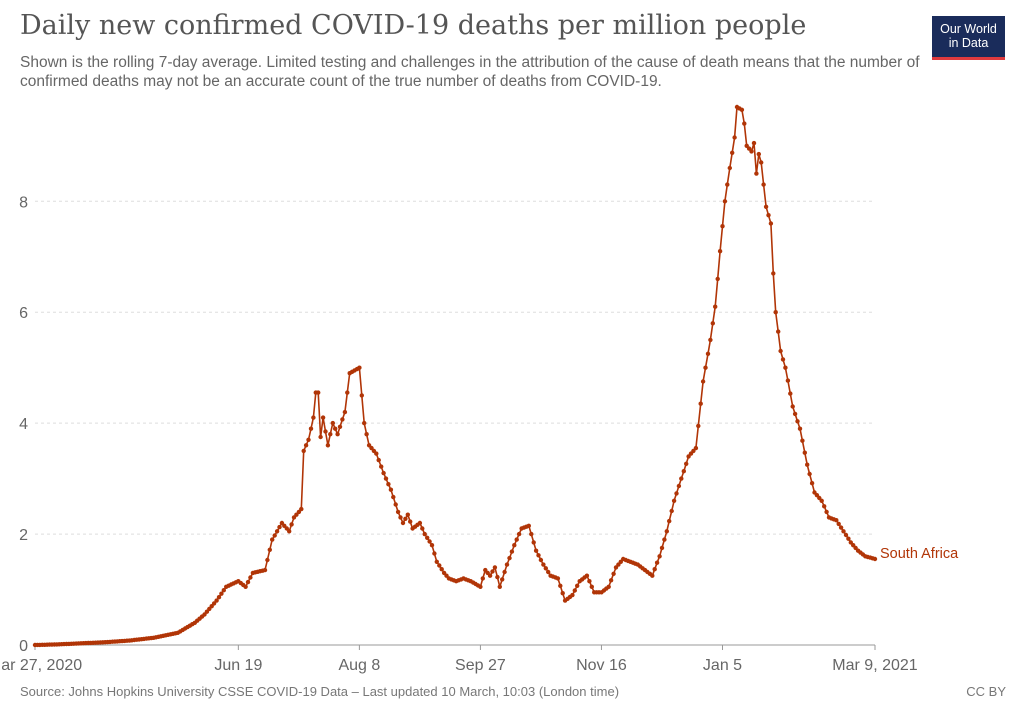 The height and width of the screenshot is (723, 1024). I want to click on owid-logo: Our World in Data, so click(968, 38).